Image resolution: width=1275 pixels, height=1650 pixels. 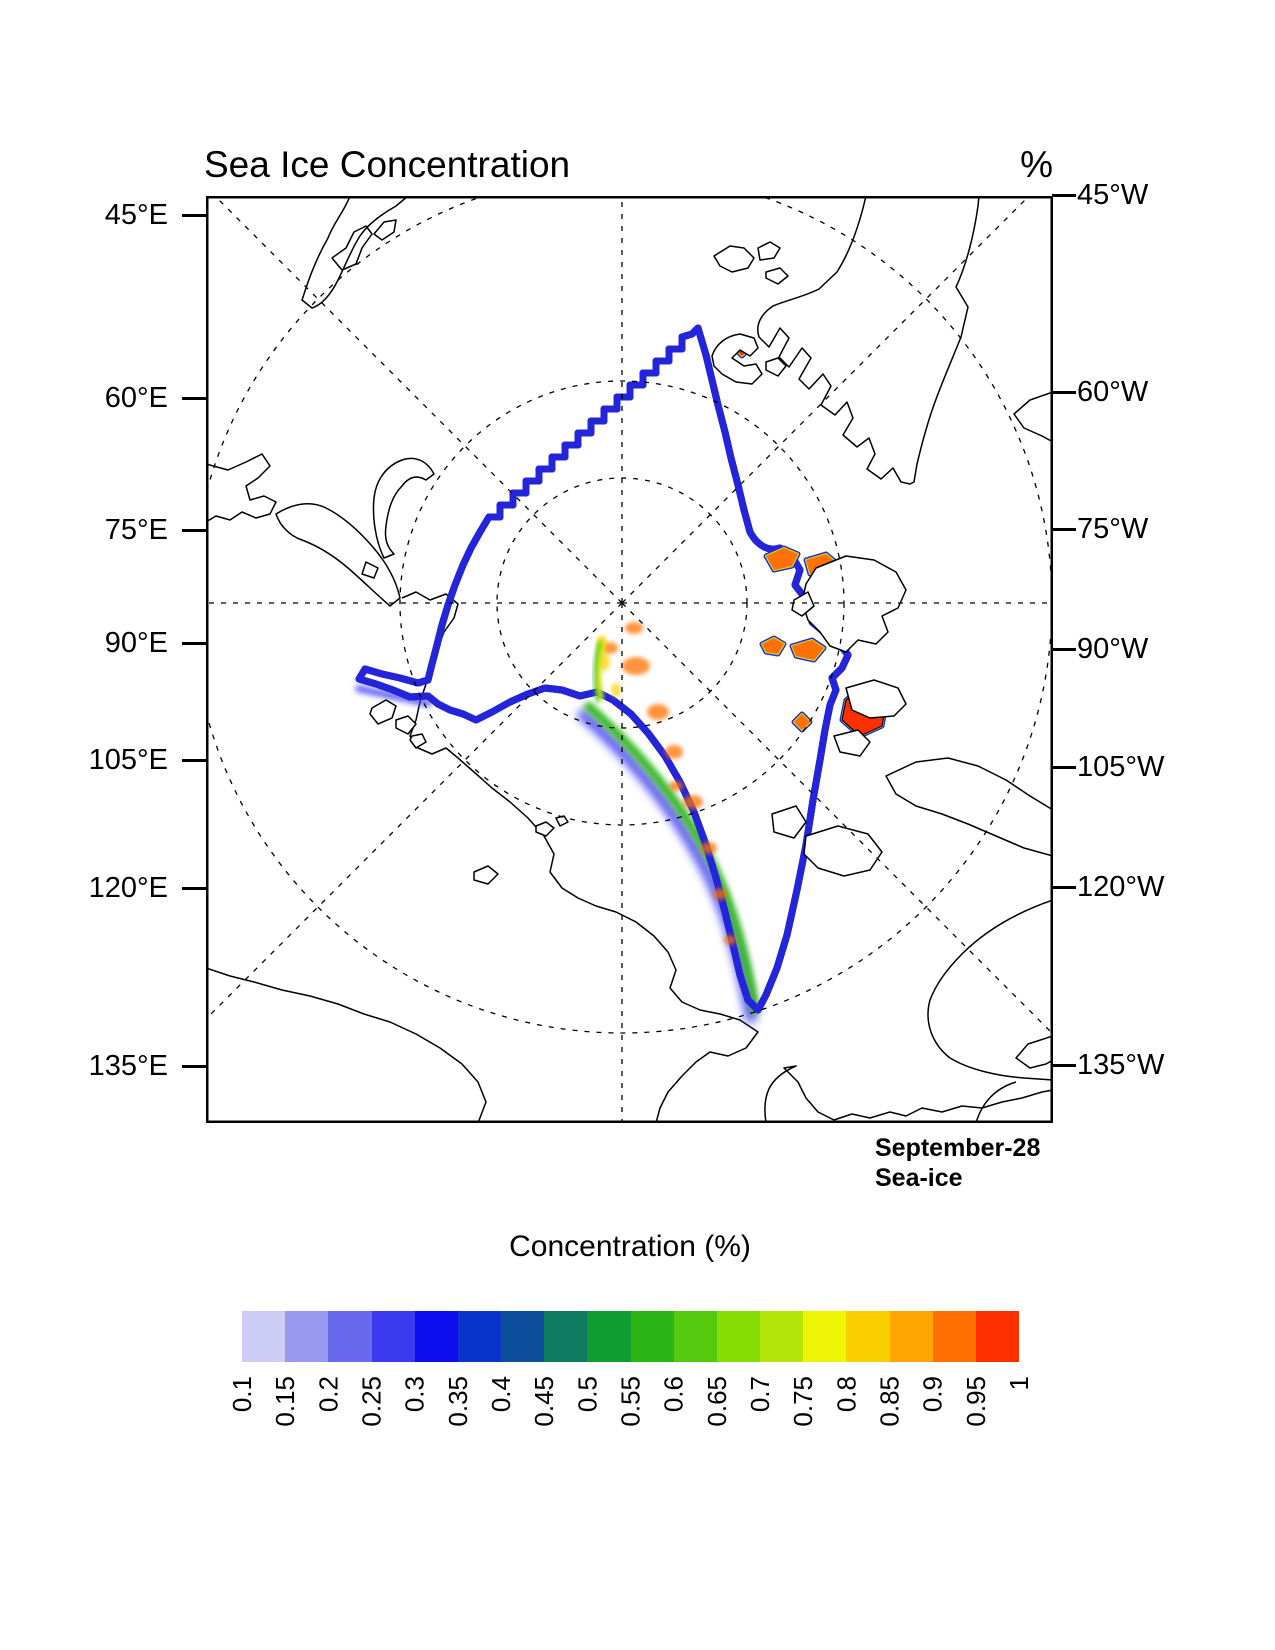 I want to click on colorbar-title: Concentration (%), so click(x=630, y=1246).